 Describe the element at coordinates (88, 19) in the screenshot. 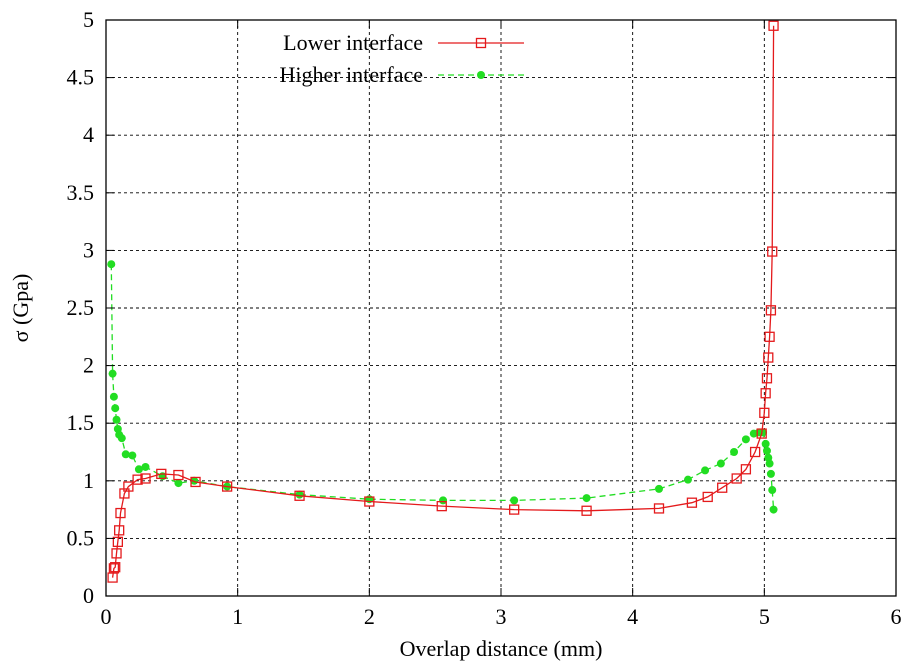

I see `y-tick-label: 5` at that location.